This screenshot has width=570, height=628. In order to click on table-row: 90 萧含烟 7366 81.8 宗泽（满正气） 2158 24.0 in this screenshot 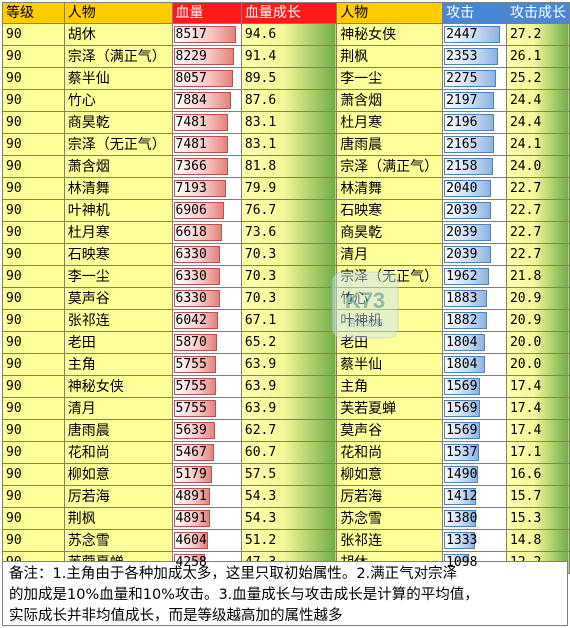, I will do `click(286, 166)`.